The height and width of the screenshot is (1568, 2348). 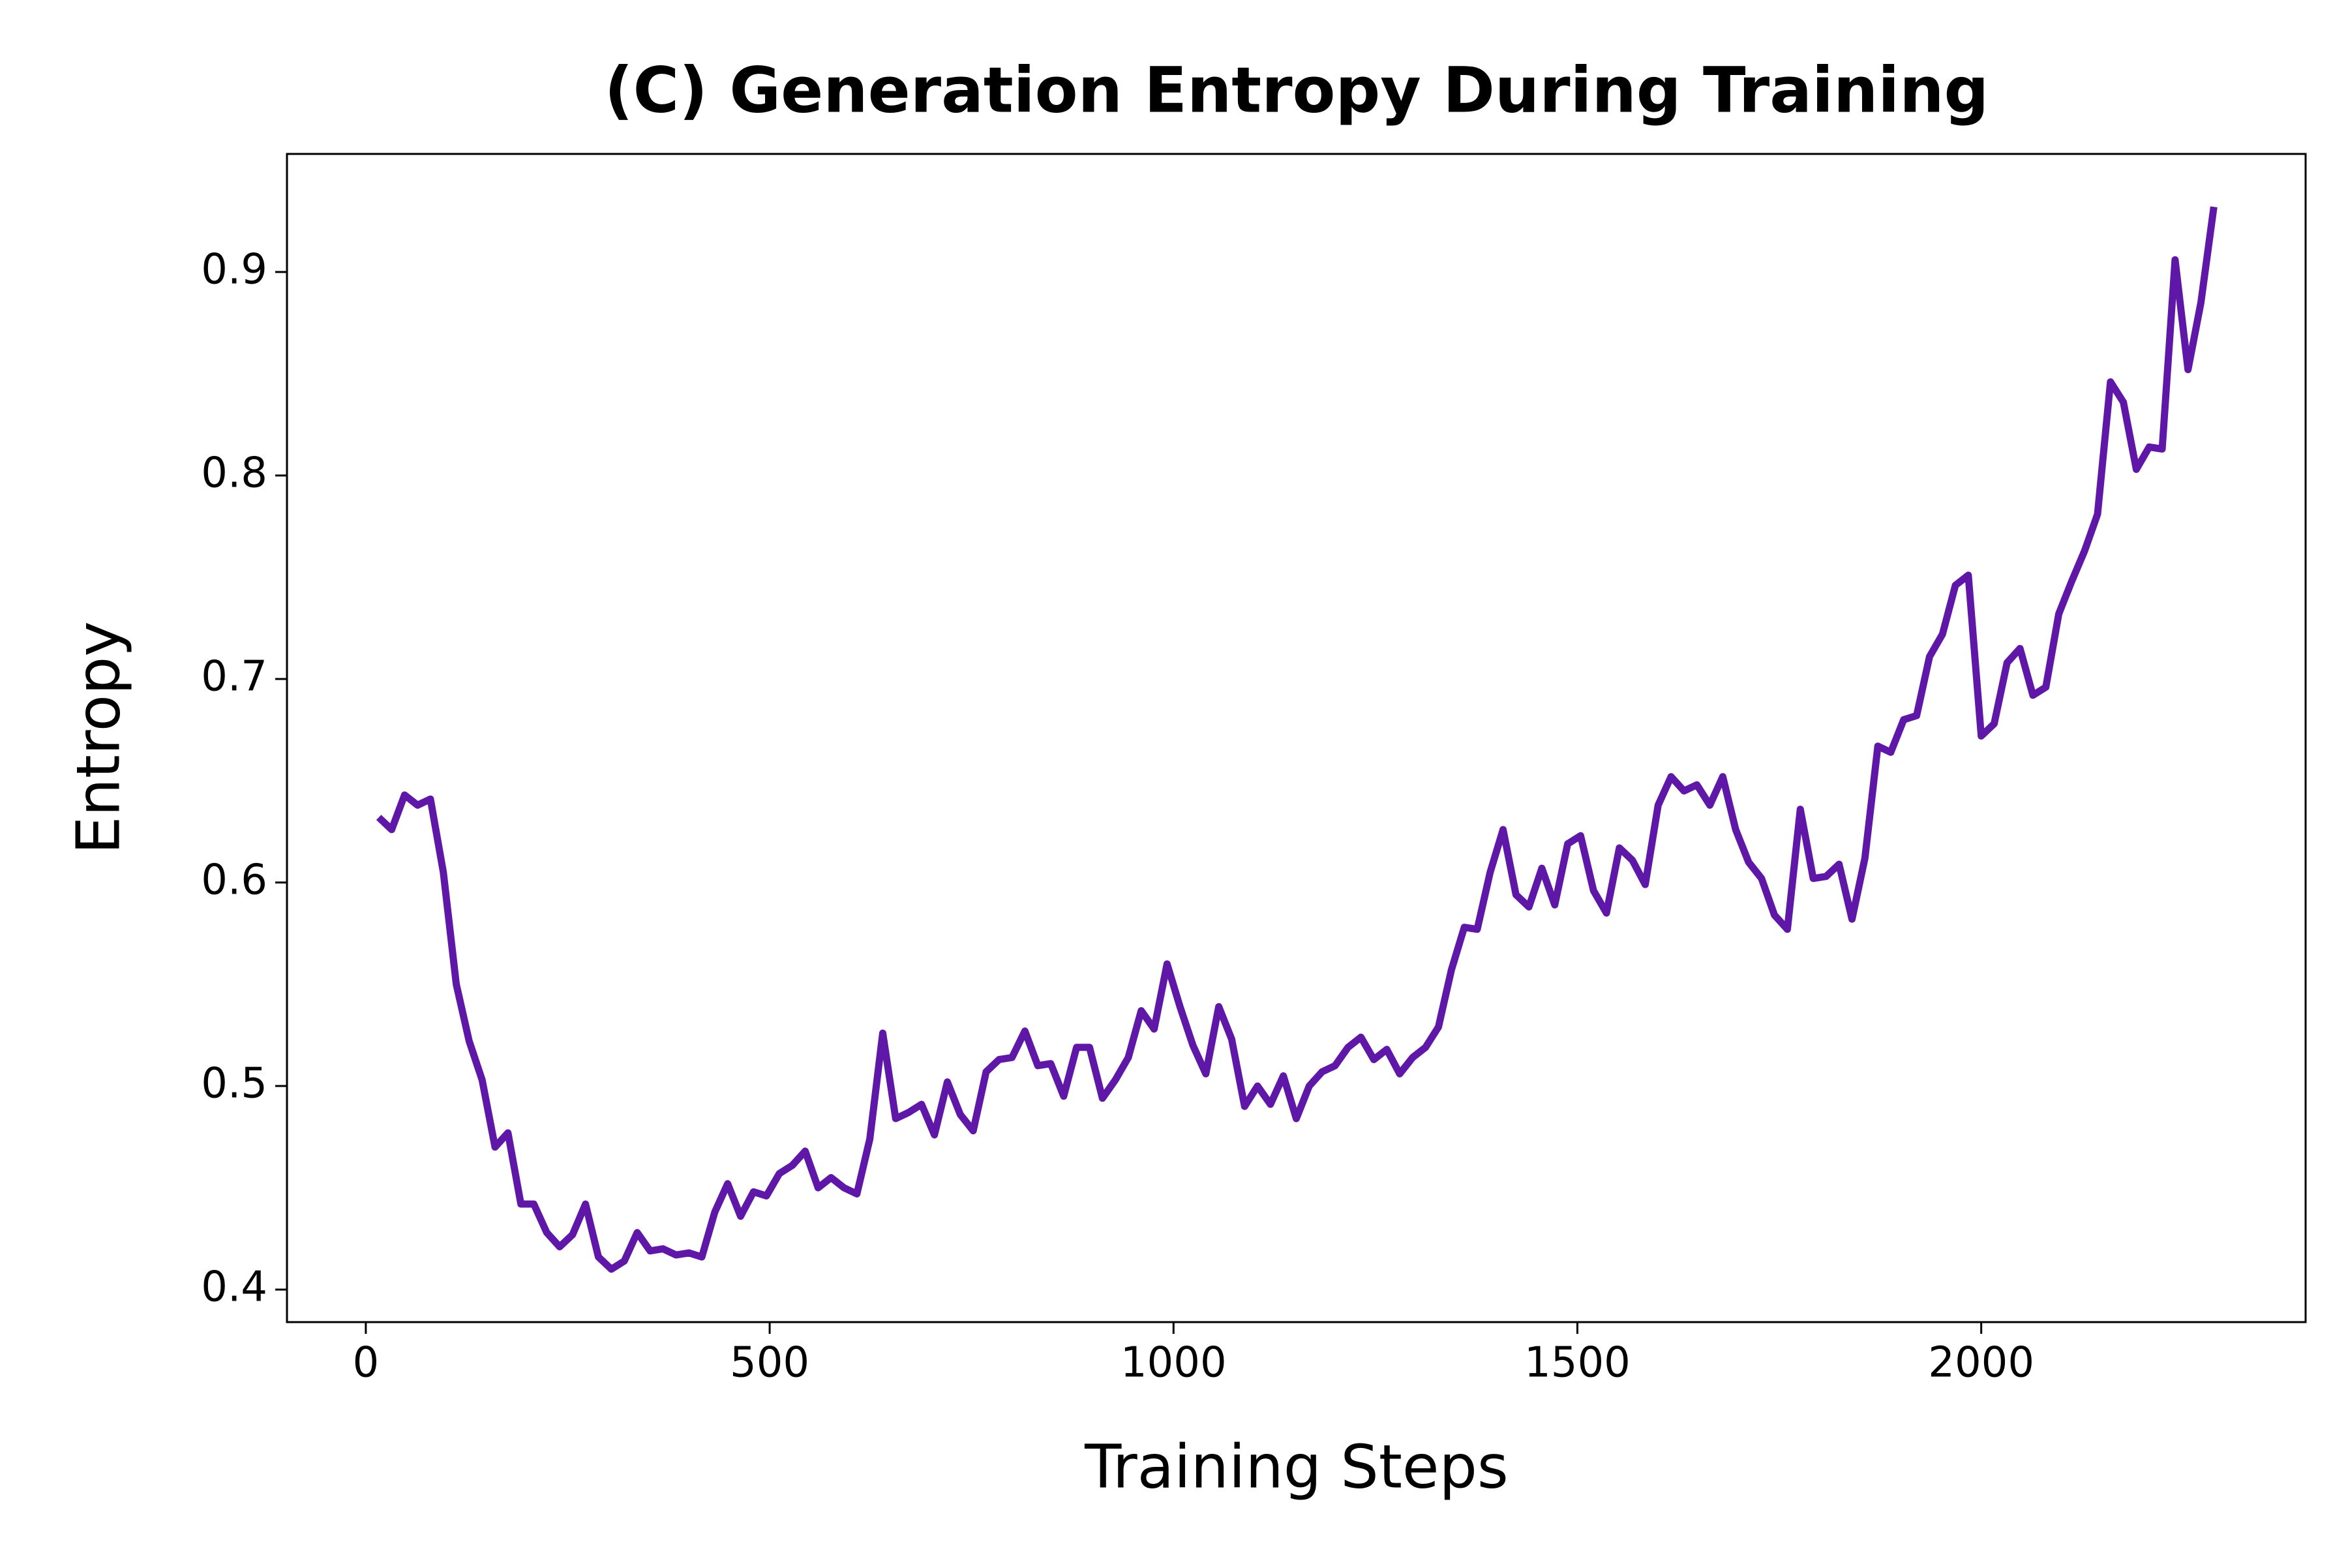 I want to click on x-tick-label: 2000, so click(x=1981, y=1363).